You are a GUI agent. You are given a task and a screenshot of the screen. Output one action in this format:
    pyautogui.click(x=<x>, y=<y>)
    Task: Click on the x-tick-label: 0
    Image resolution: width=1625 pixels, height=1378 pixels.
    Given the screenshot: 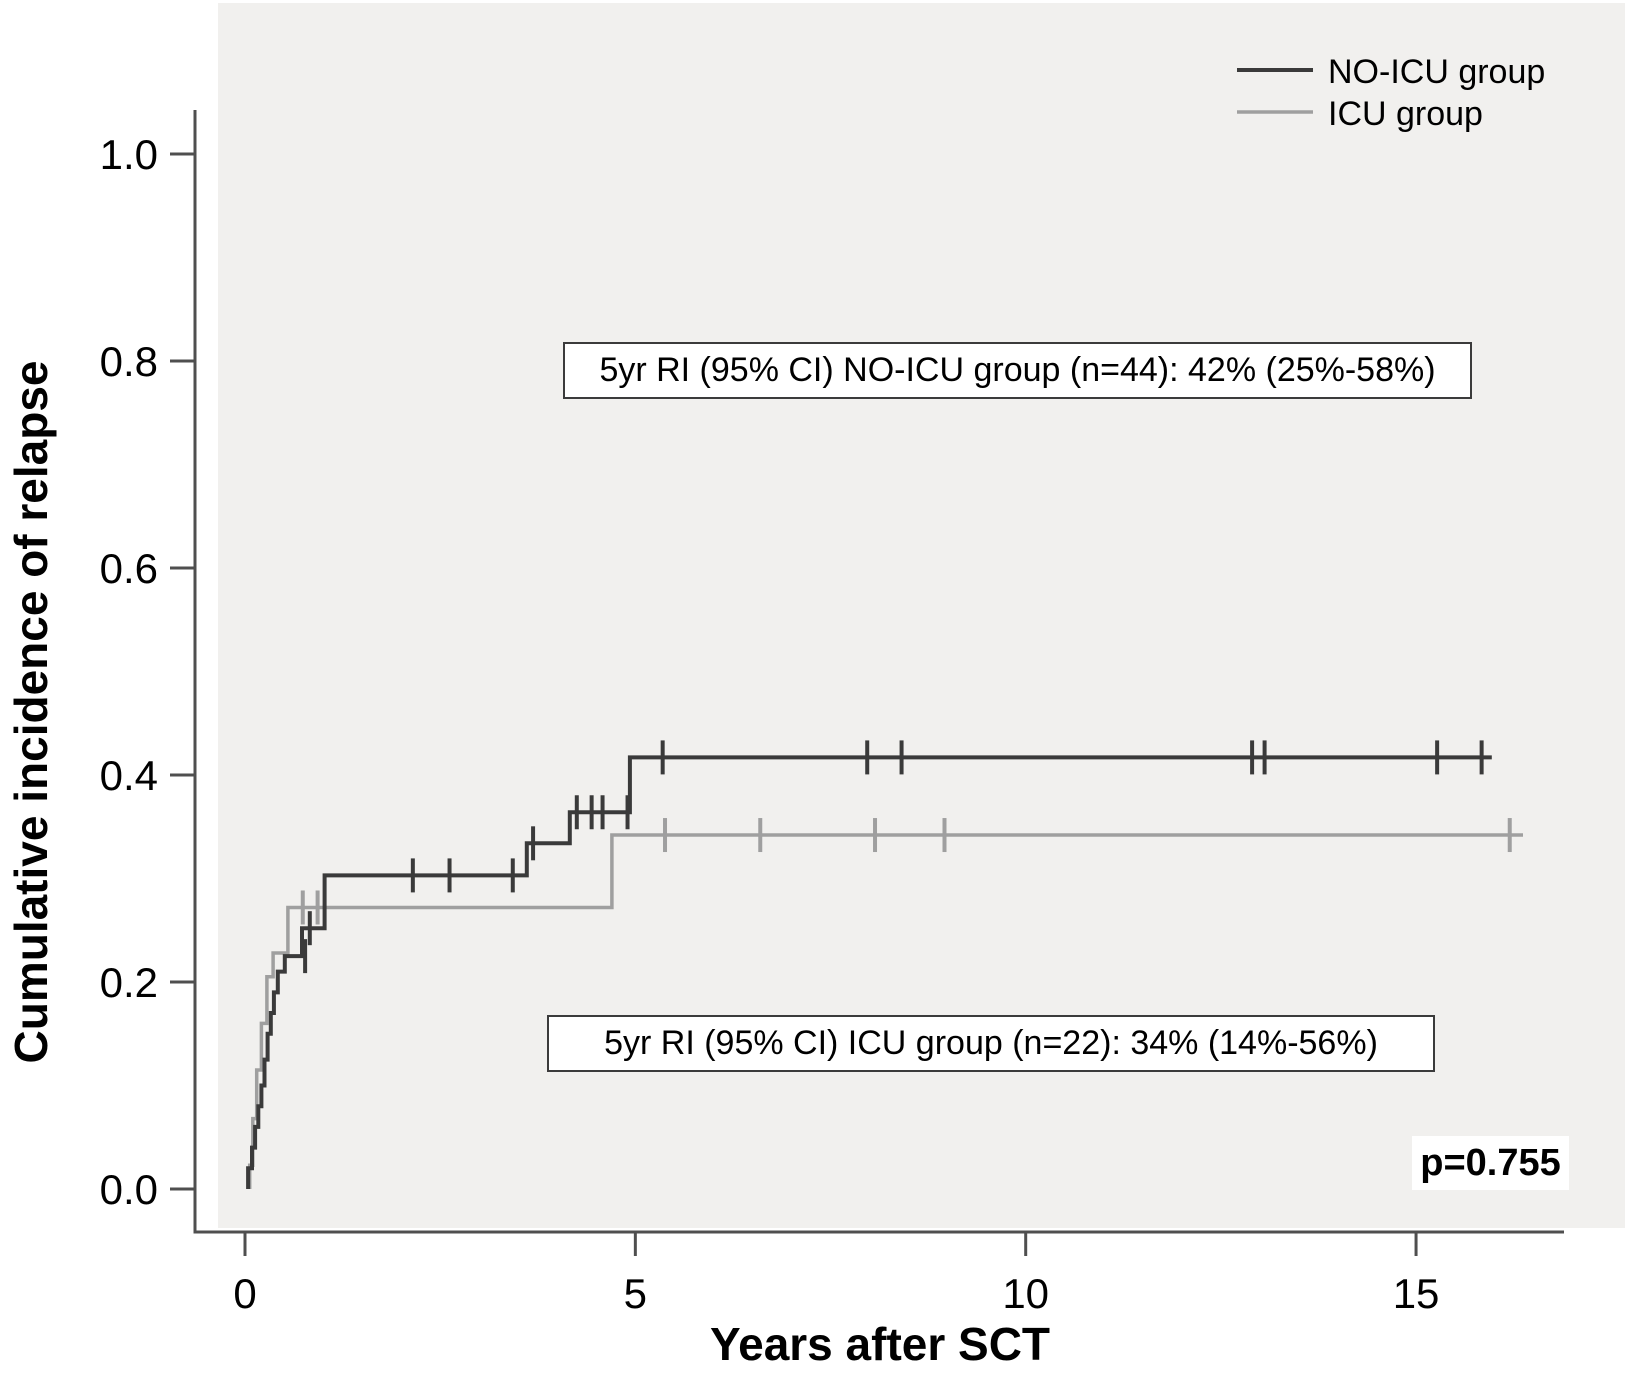 What is the action you would take?
    pyautogui.click(x=244, y=1293)
    